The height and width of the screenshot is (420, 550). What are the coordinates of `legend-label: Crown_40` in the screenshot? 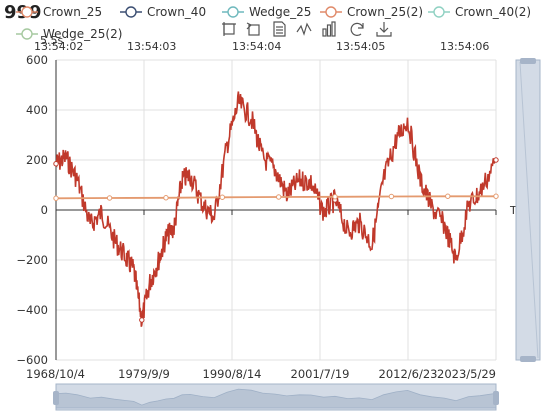 It's located at (176, 12).